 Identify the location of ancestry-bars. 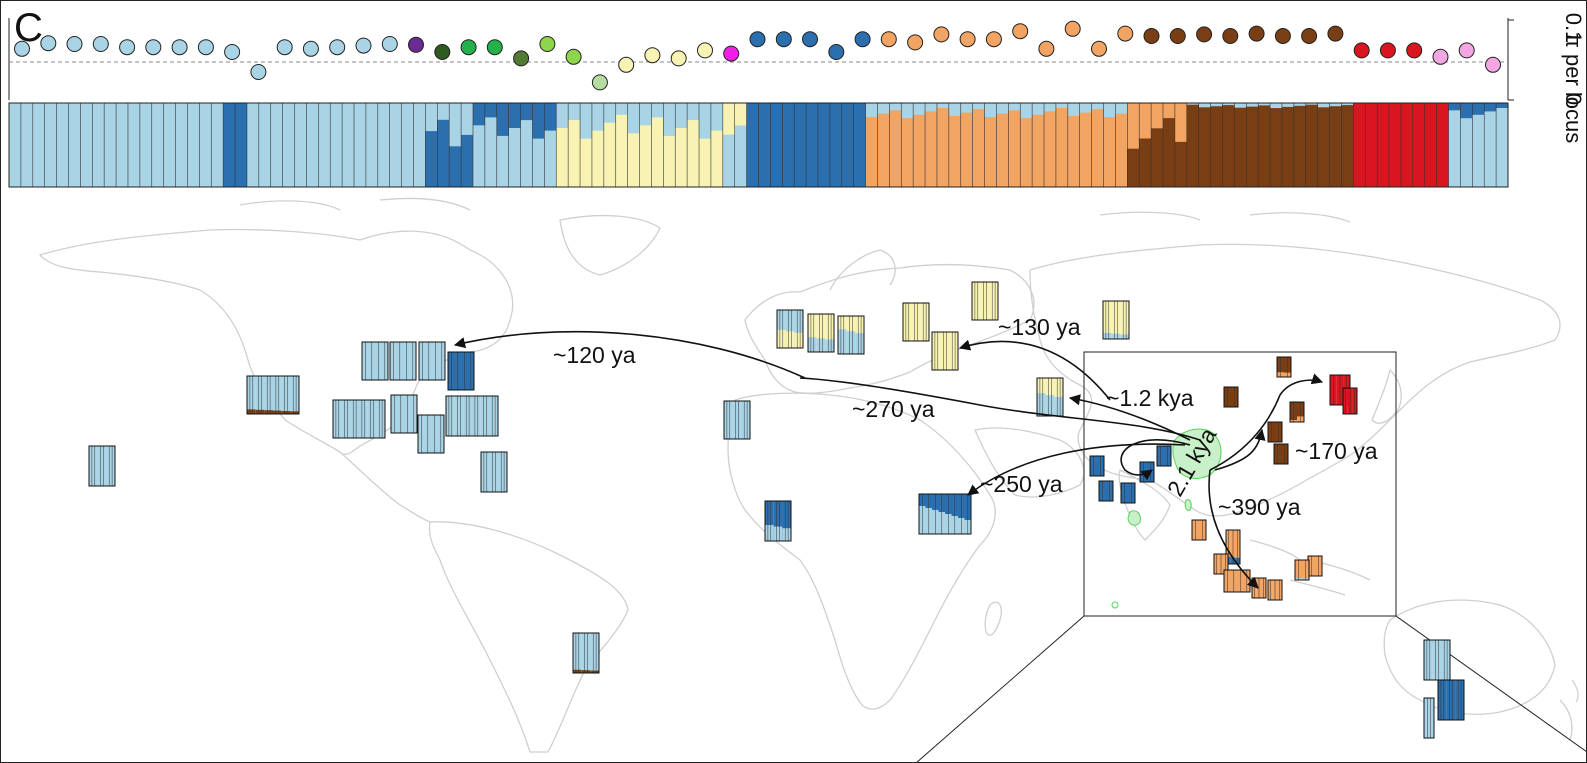
(758, 145).